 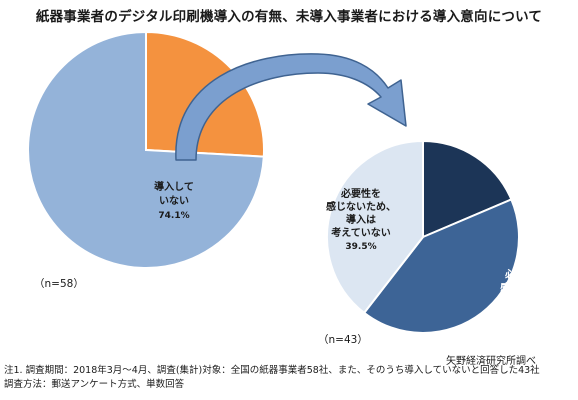 What do you see at coordinates (491, 361) in the screenshot?
I see `source-credit: 矢野経済研究所調べ` at bounding box center [491, 361].